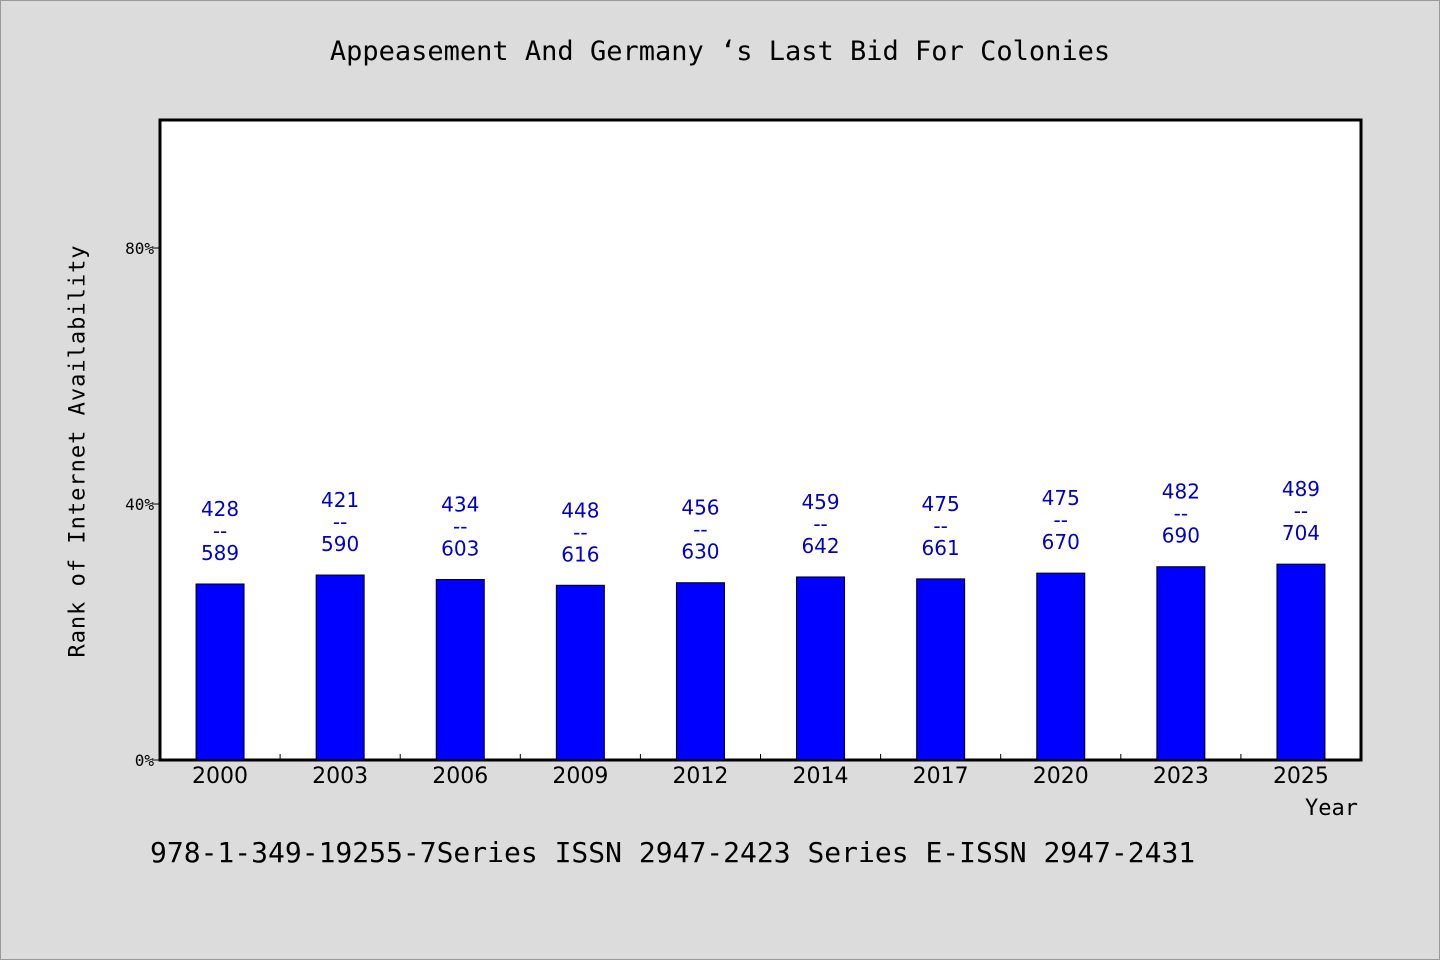 The width and height of the screenshot is (1440, 960). Describe the element at coordinates (139, 504) in the screenshot. I see `y-tick-label: 40%` at that location.